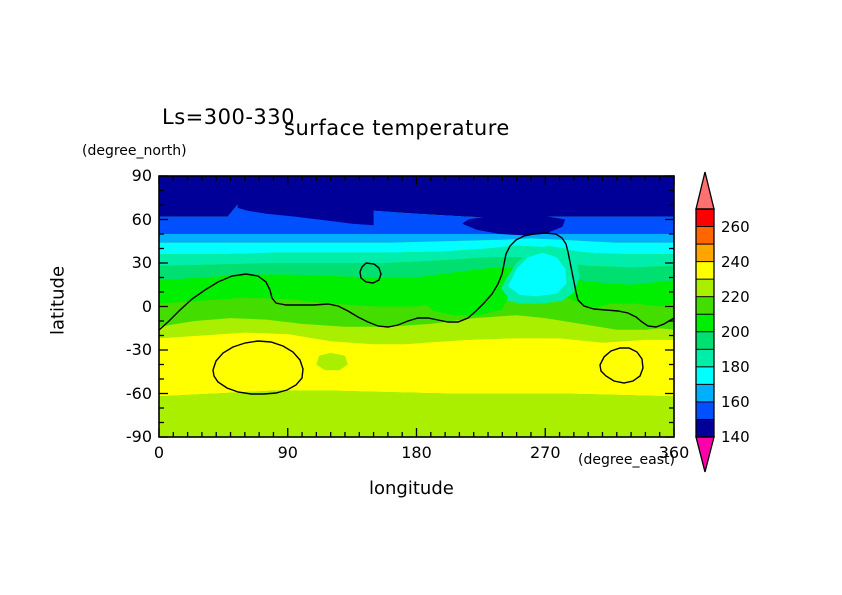  What do you see at coordinates (141, 219) in the screenshot?
I see `y-tick-label-60: 60` at bounding box center [141, 219].